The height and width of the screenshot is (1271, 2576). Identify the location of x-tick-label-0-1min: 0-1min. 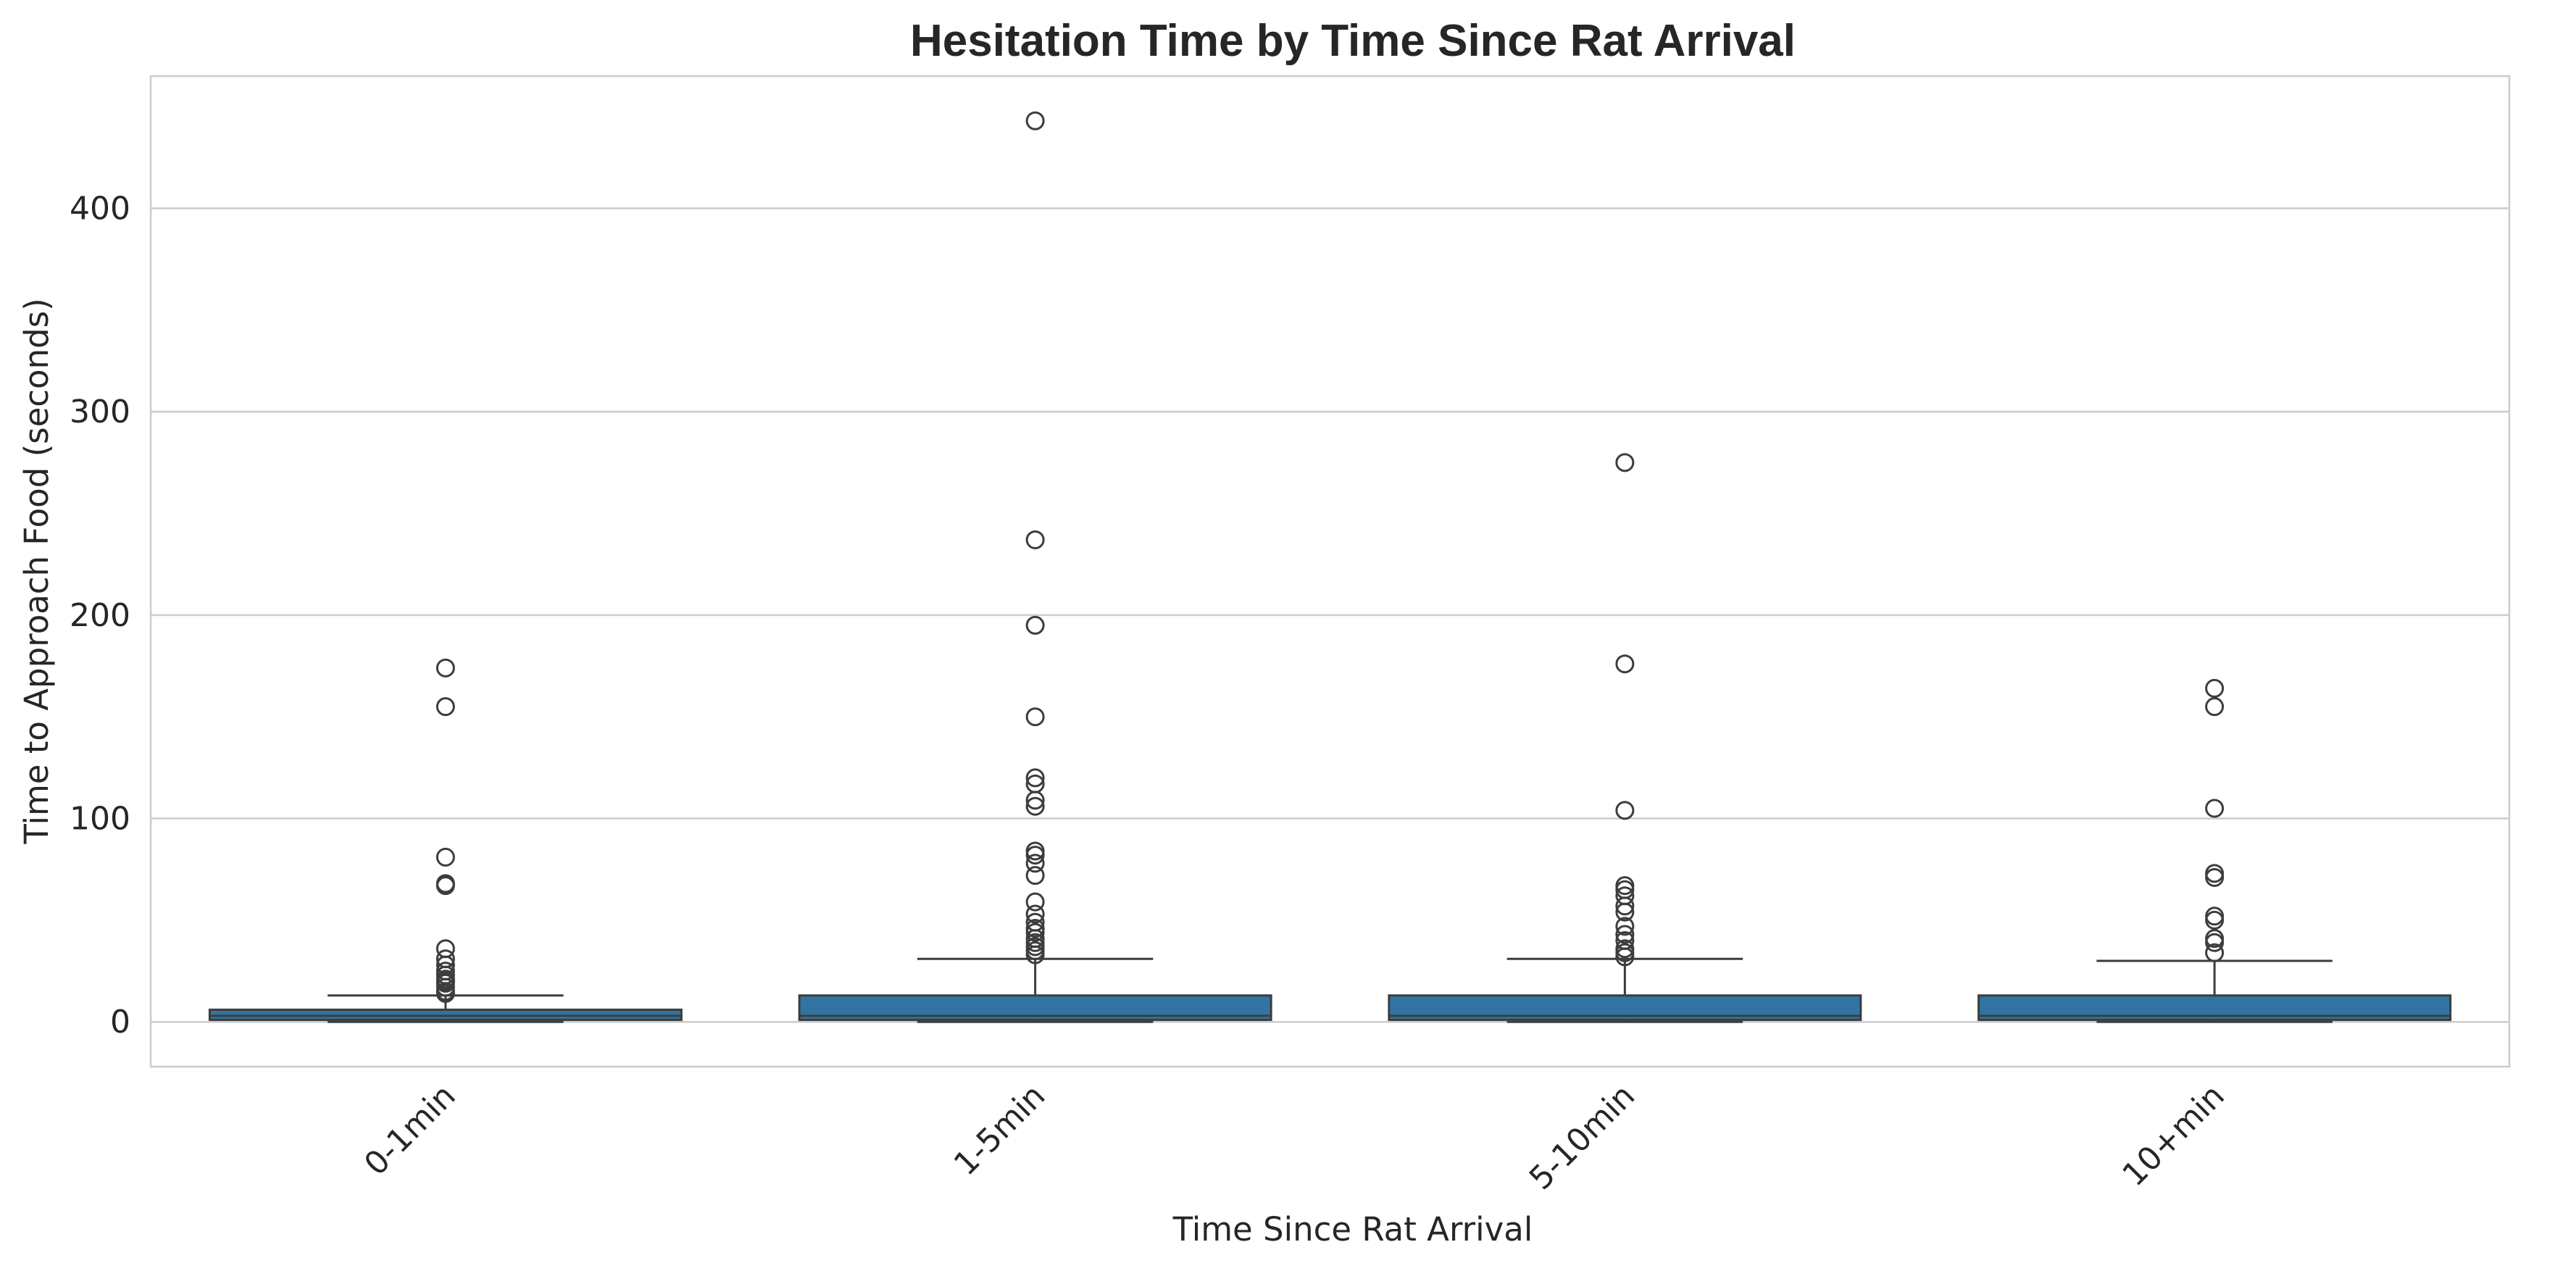
(410, 1130).